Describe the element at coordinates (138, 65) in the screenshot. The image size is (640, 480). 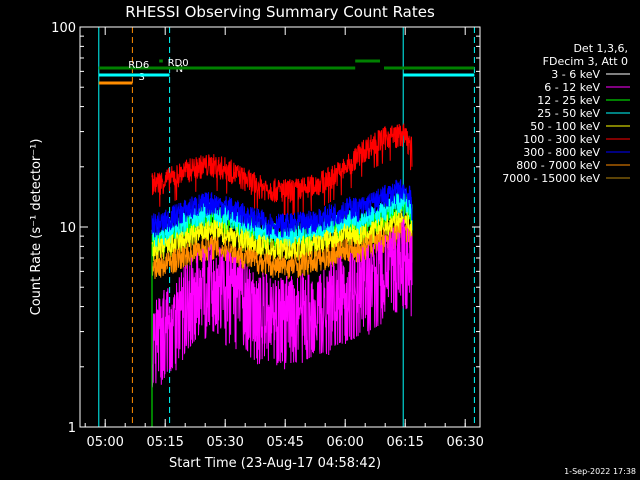
I see `flag-label-RD6: RD6` at that location.